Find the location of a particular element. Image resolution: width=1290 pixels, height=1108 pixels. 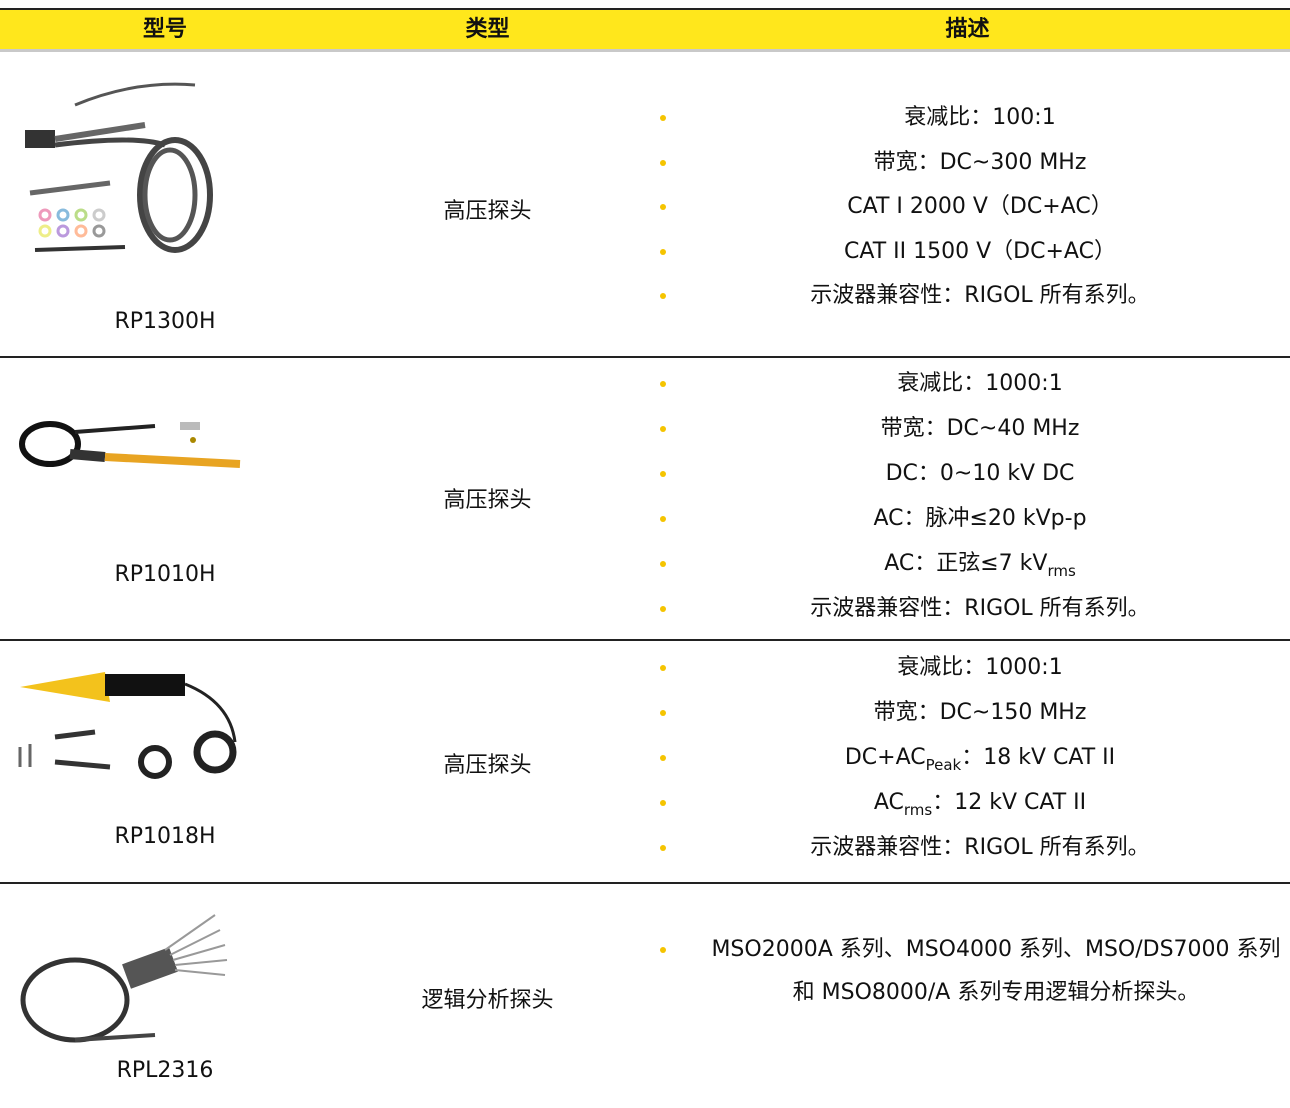

description-item: 带宽：DC~300 MHz is located at coordinates (980, 162).